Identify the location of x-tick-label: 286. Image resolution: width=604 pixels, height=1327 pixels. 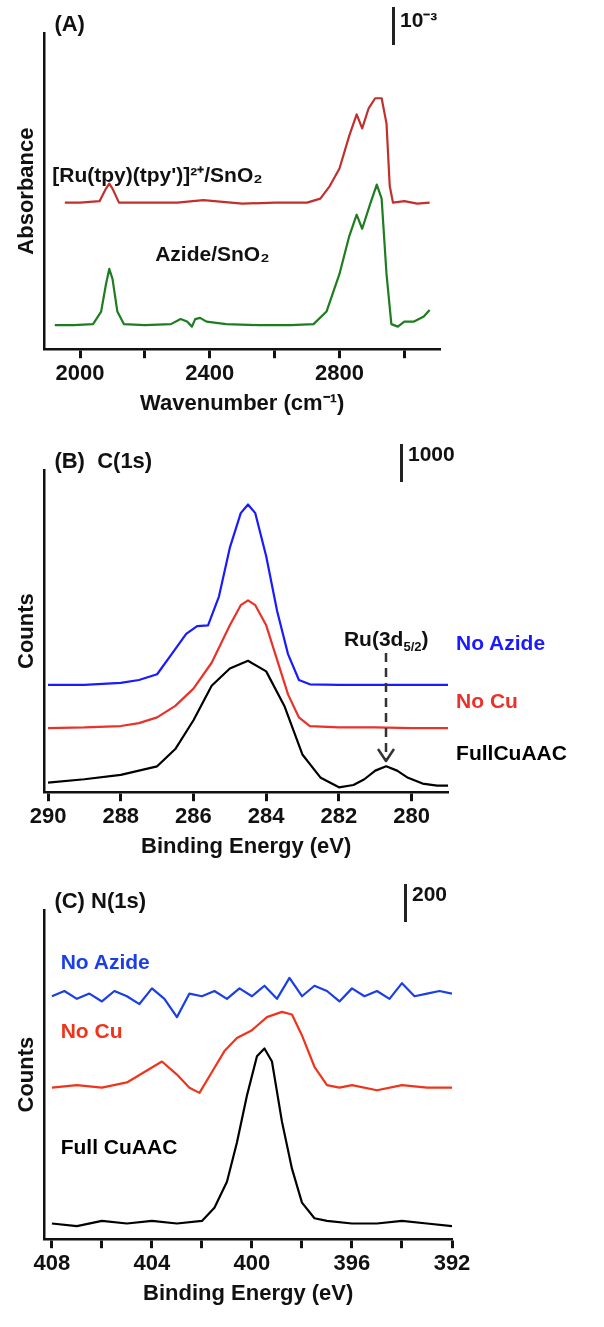
(193, 816).